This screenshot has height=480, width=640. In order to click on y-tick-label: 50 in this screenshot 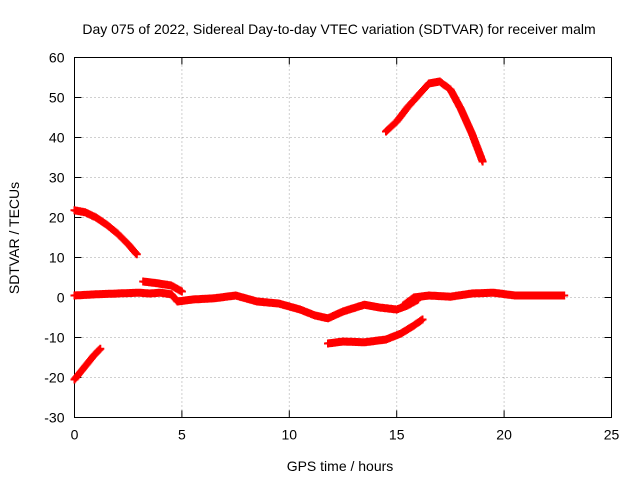, I will do `click(57, 98)`.